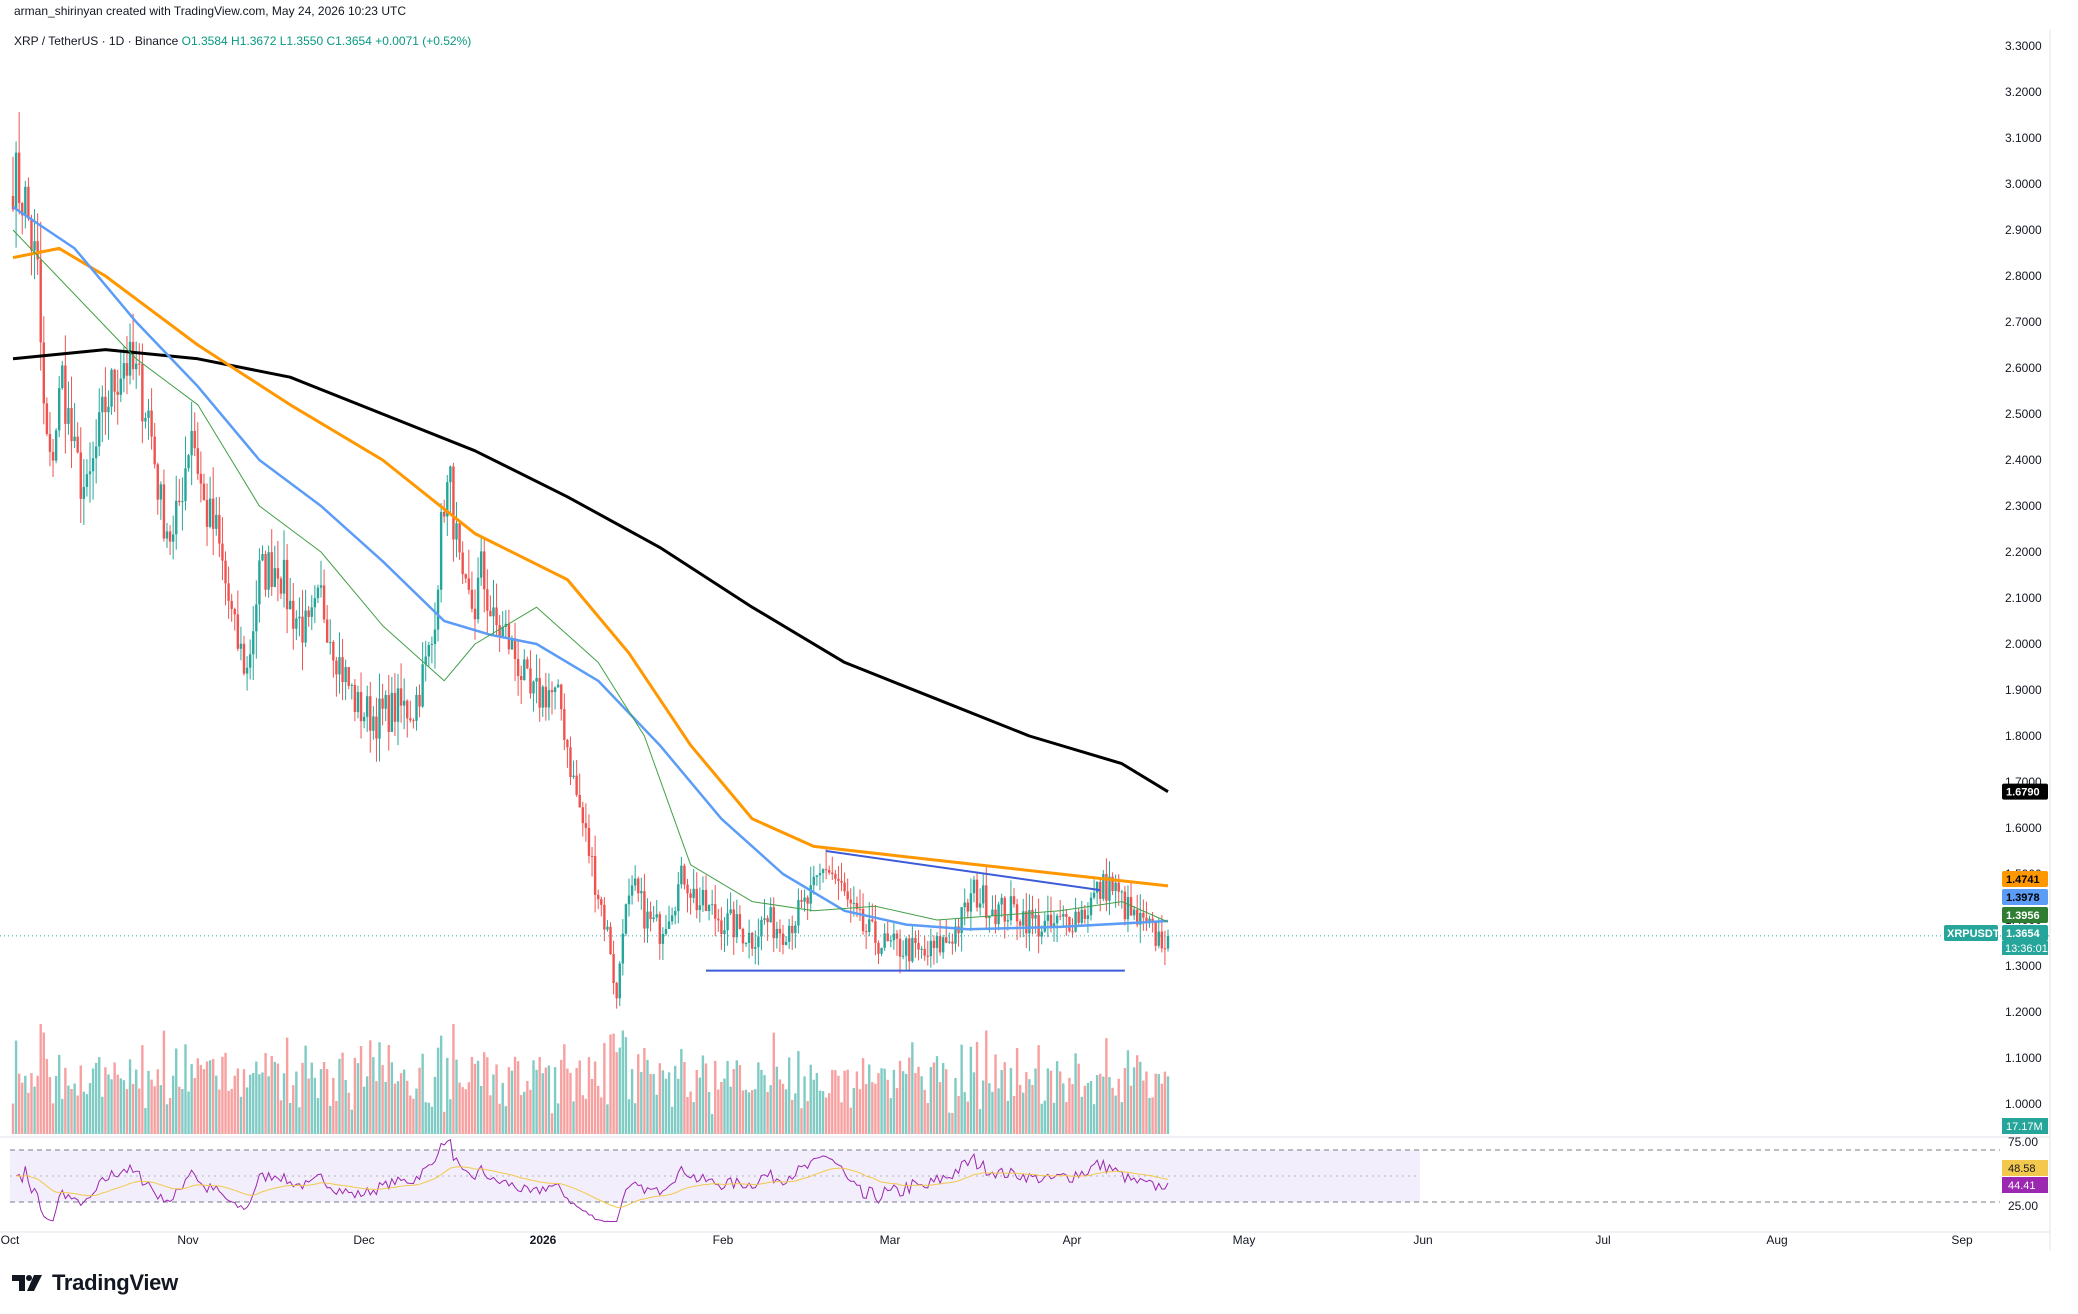 This screenshot has height=1314, width=2078. What do you see at coordinates (95, 1283) in the screenshot?
I see `tradingview-logo: TradingView` at bounding box center [95, 1283].